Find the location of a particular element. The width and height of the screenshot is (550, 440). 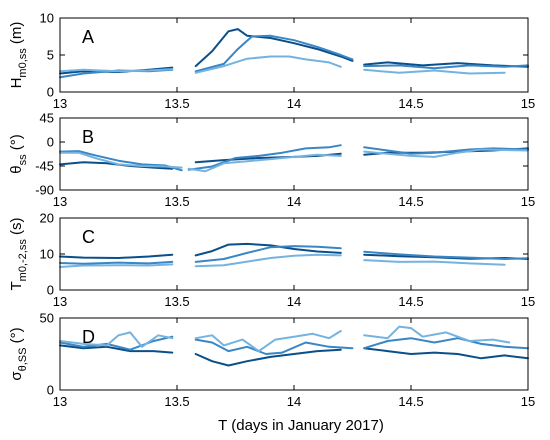

y-tick-label: 50 is located at coordinates (47, 318).